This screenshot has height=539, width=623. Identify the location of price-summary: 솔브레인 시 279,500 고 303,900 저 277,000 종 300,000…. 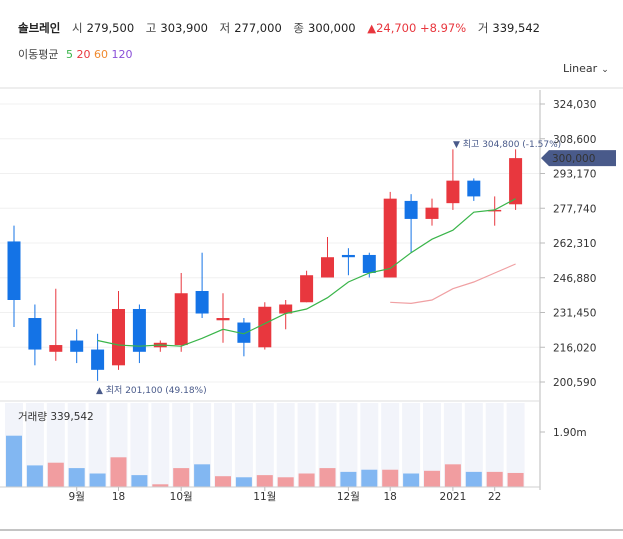
(283, 28).